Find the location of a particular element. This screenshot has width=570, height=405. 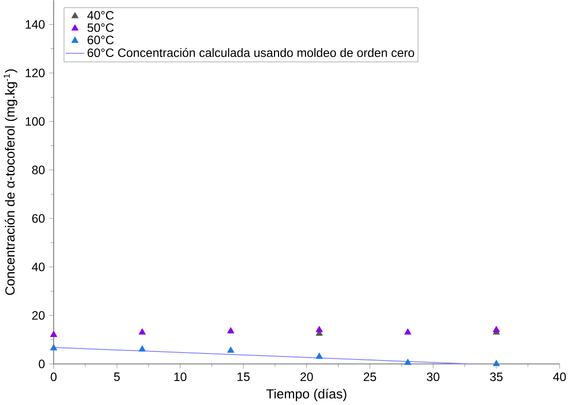

y-tick-label: 100 is located at coordinates (35, 121).